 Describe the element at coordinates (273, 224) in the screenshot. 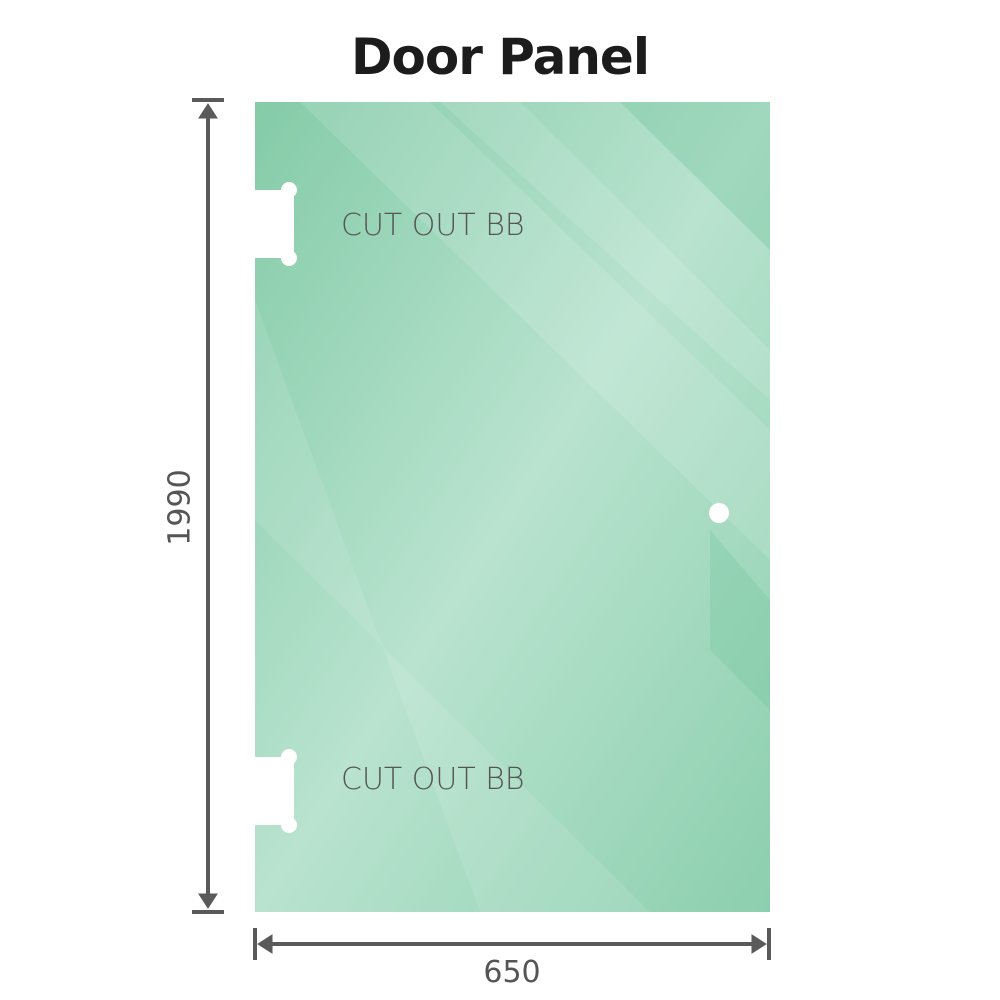

I see `cutout-top` at that location.